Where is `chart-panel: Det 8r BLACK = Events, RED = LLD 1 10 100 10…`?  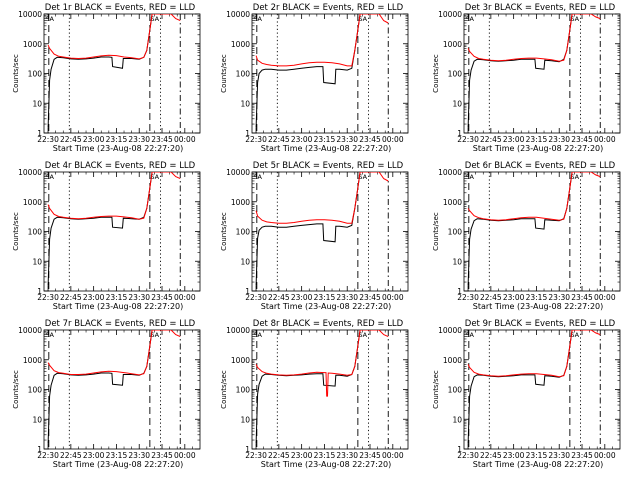
chart-panel: Det 8r BLACK = Events, RED = LLD 1 10 100 10… is located at coordinates (314, 394).